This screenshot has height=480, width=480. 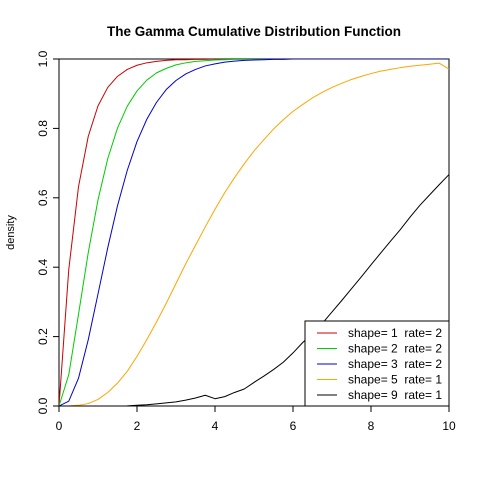 I want to click on x-tick-label: 2, so click(x=137, y=426).